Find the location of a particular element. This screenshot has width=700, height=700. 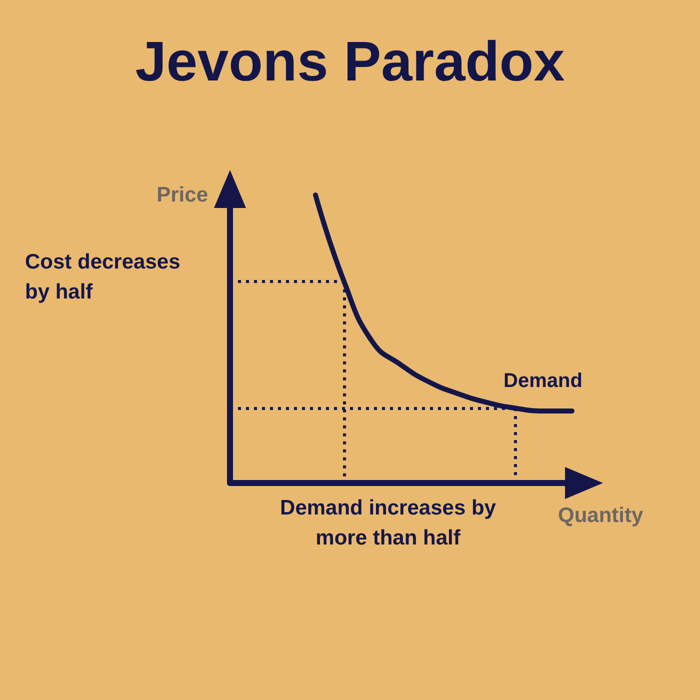

series-label: Demand is located at coordinates (543, 381).